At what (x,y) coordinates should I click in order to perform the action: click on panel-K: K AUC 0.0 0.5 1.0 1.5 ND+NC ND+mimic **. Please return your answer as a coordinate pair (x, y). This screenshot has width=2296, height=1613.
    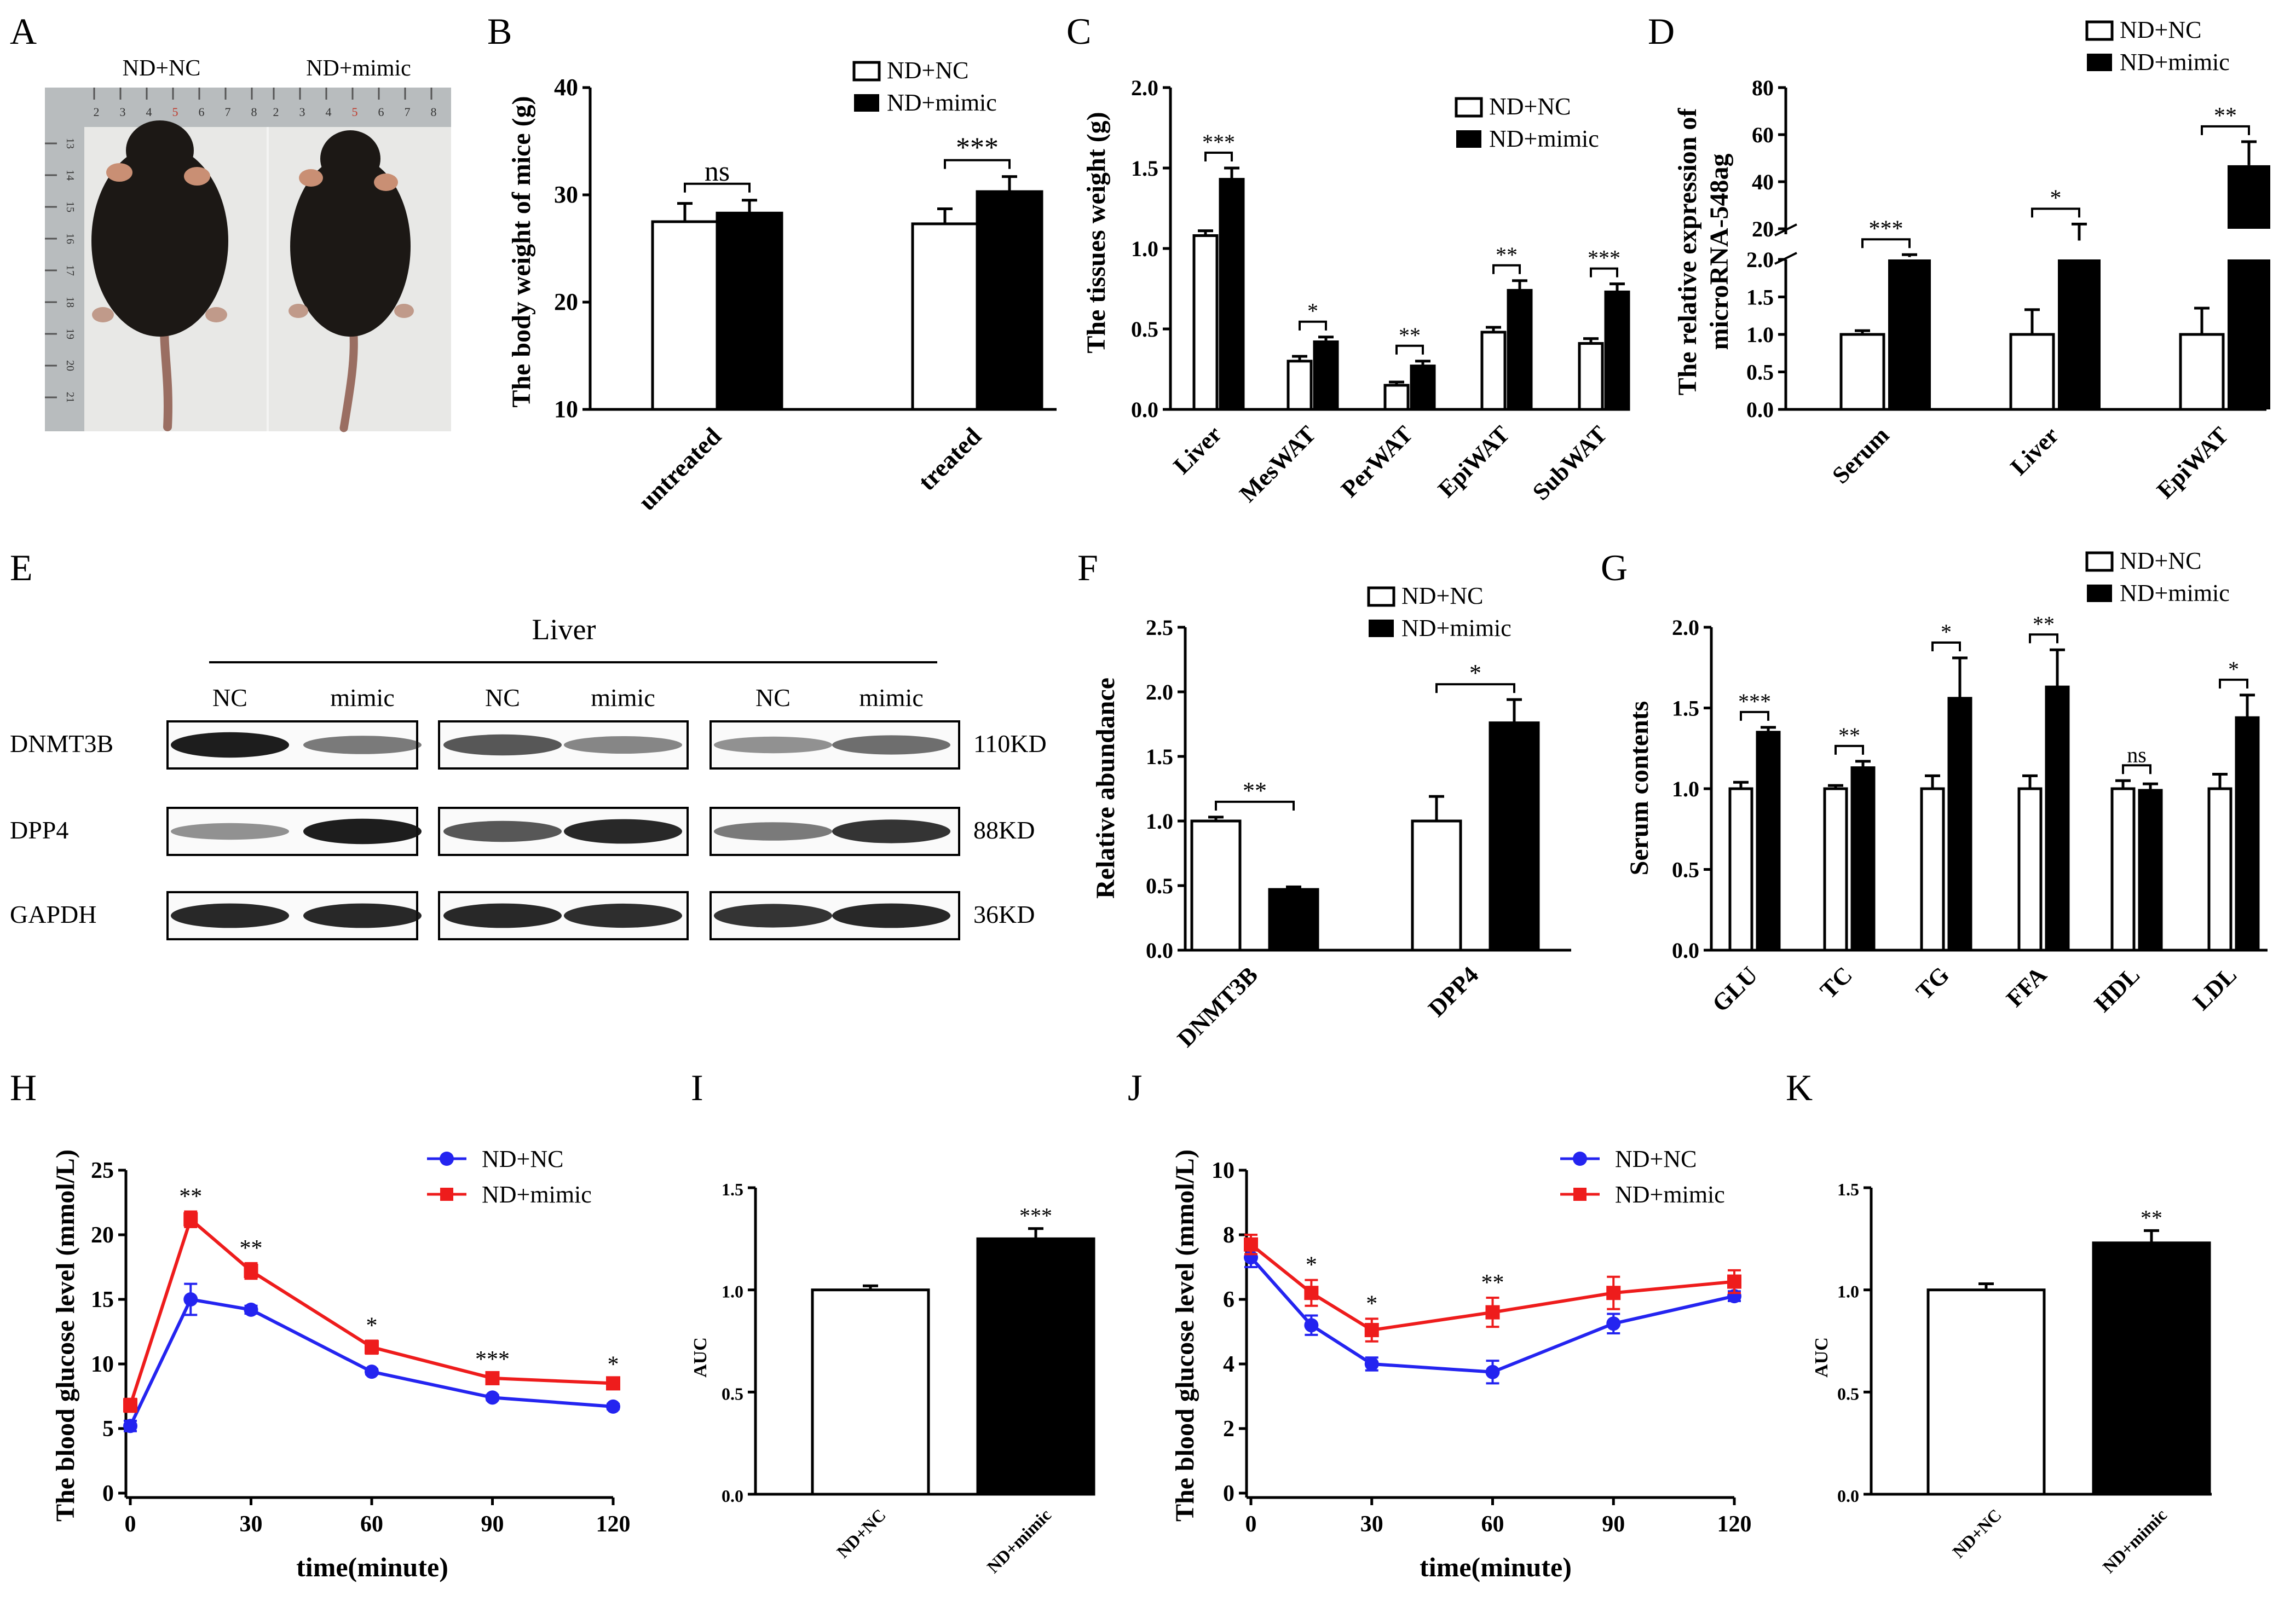
    Looking at the image, I should click on (1999, 1322).